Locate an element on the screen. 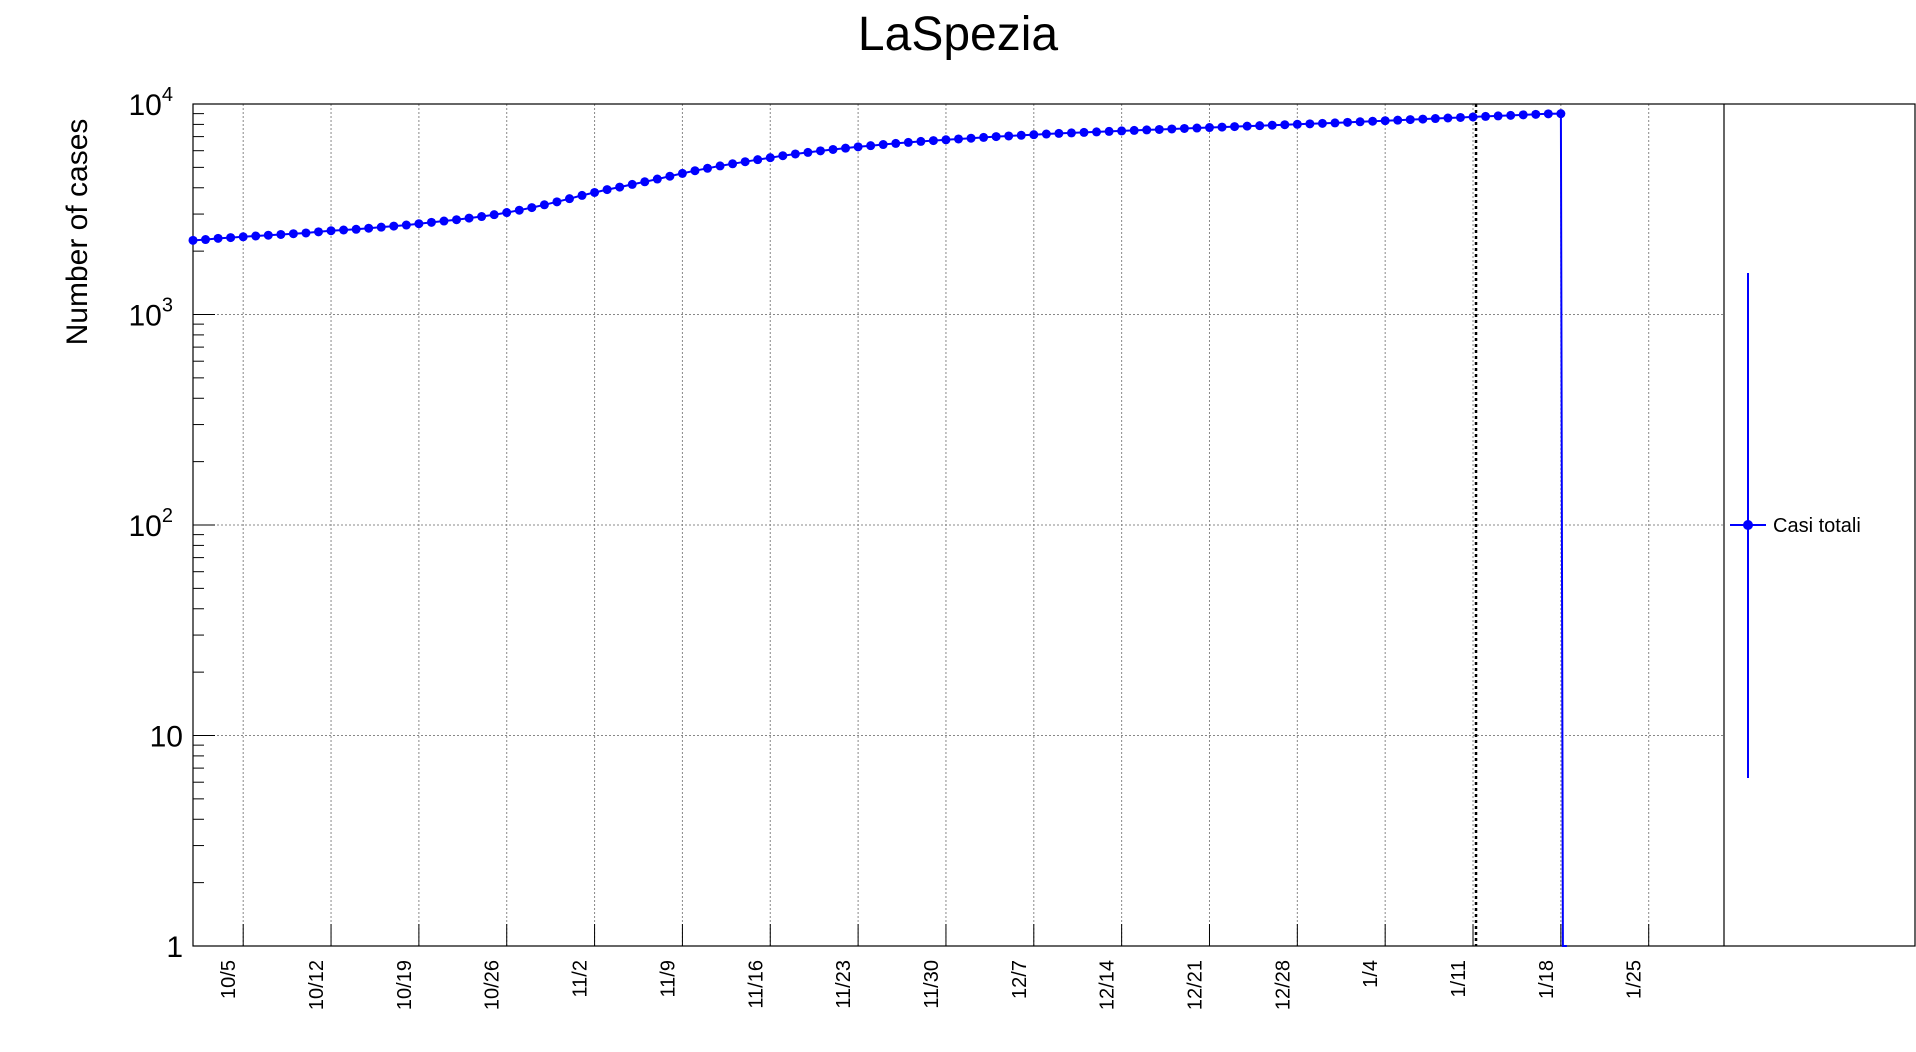  x-tick-label: 1/25 is located at coordinates (1635, 979).